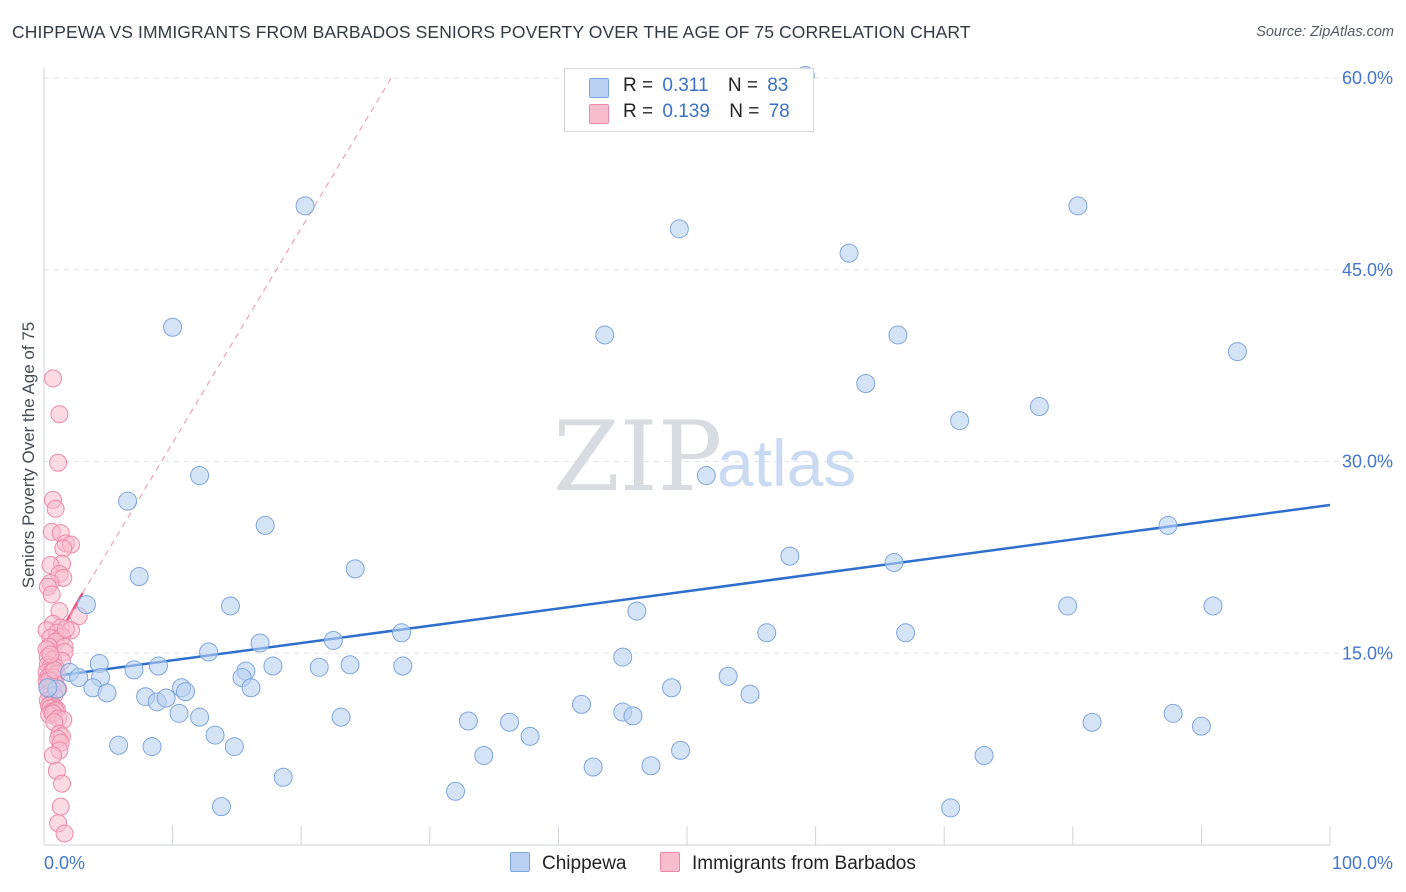  I want to click on source-label: Source: ZipAtlas.com, so click(1325, 32).